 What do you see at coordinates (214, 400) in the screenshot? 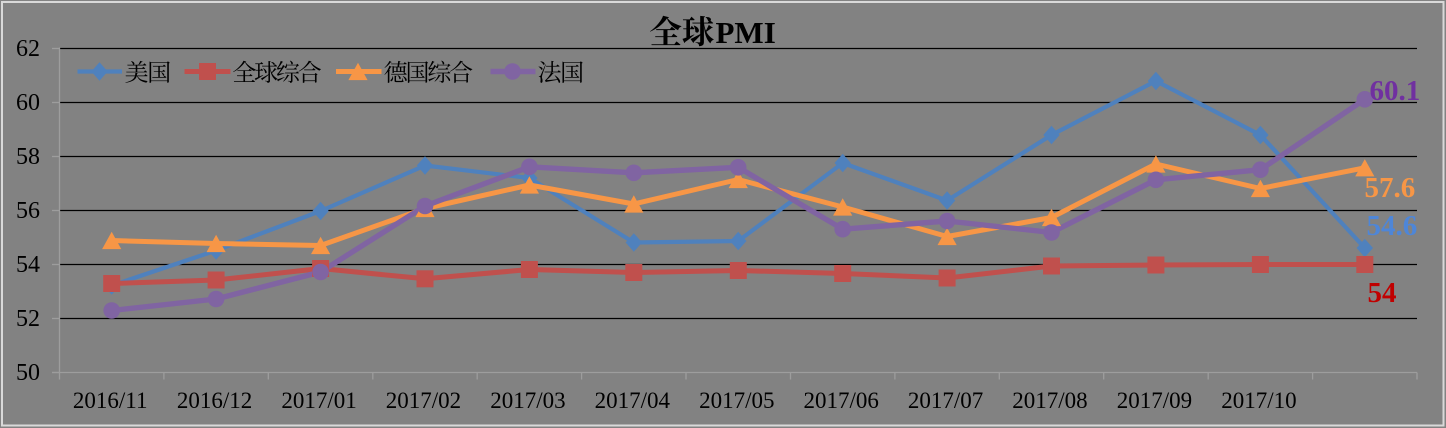
I see `svg-text: 2016/12` at bounding box center [214, 400].